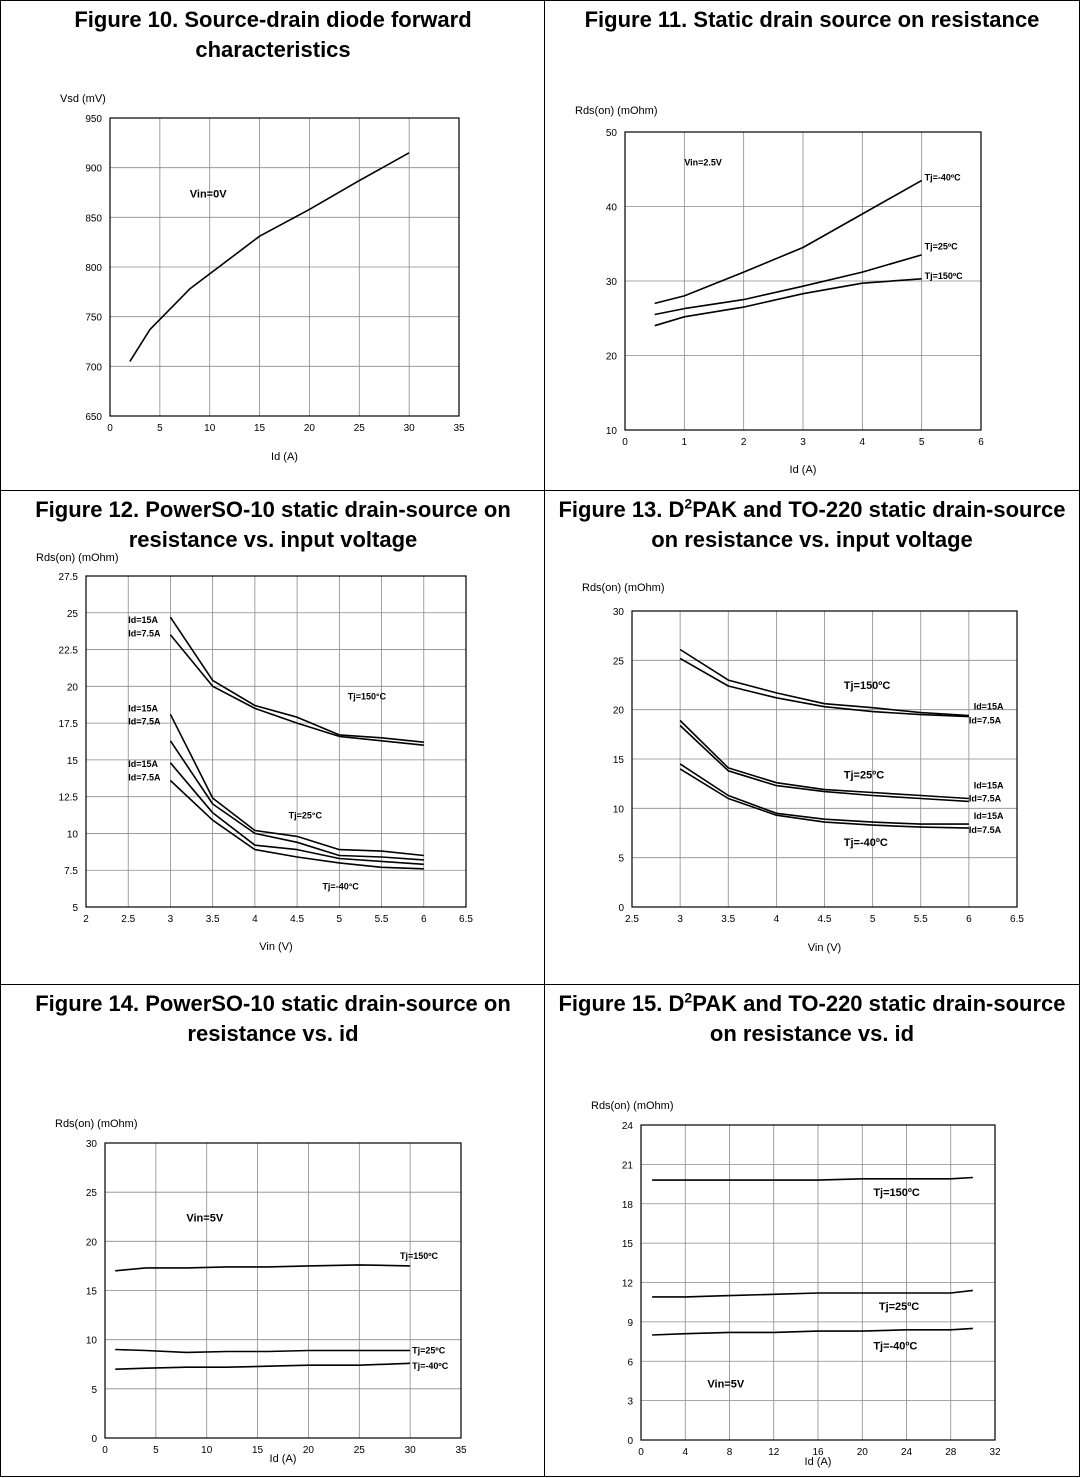 Image resolution: width=1080 pixels, height=1478 pixels. I want to click on x-tick-label: 25, so click(360, 428).